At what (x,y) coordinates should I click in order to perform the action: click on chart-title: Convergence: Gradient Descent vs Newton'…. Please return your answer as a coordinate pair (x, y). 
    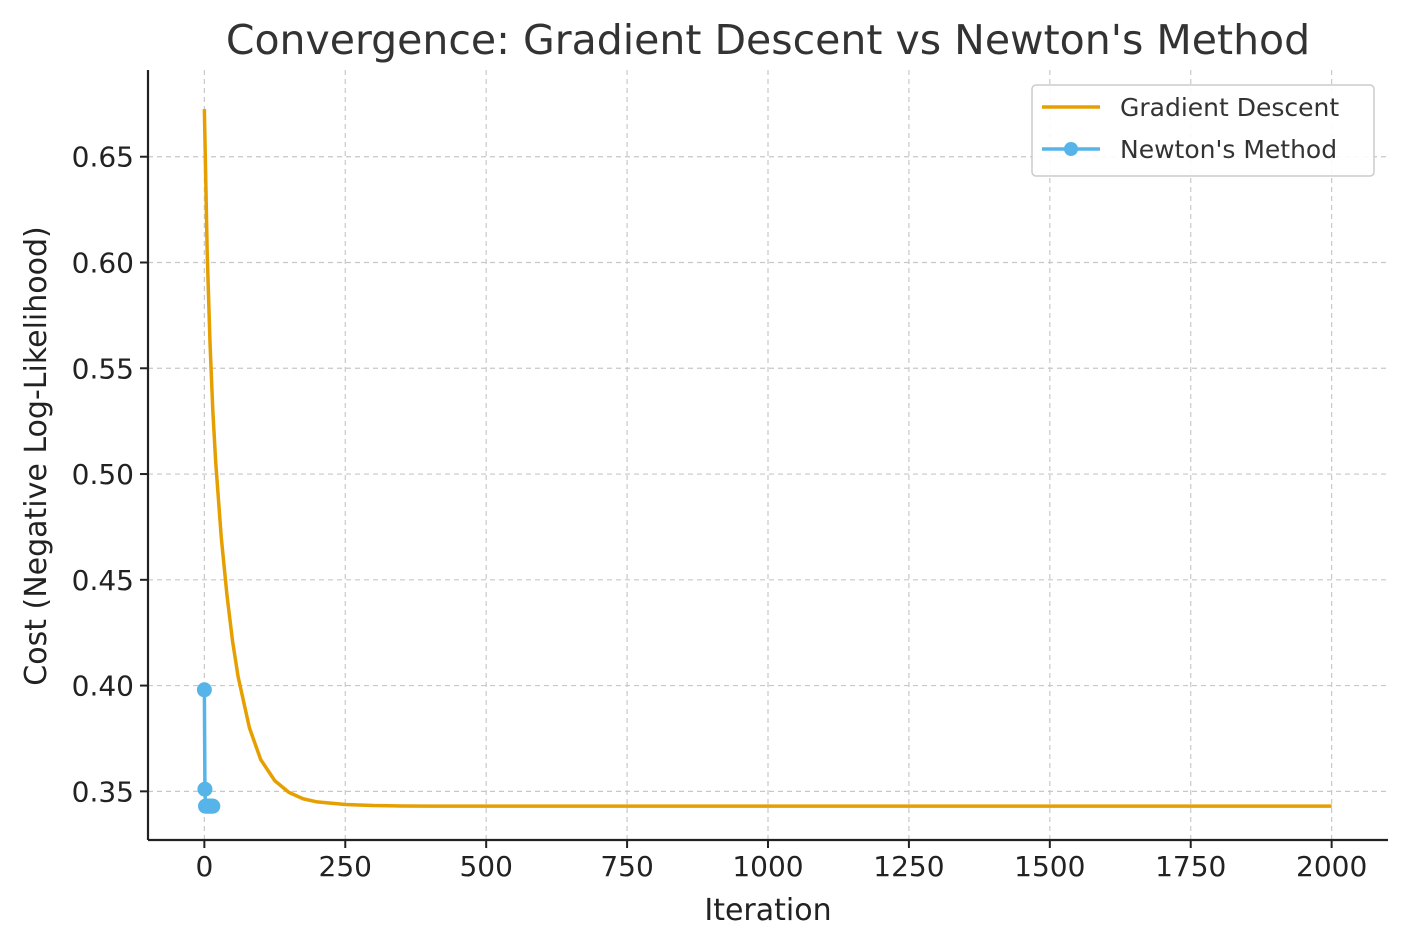
    Looking at the image, I should click on (768, 40).